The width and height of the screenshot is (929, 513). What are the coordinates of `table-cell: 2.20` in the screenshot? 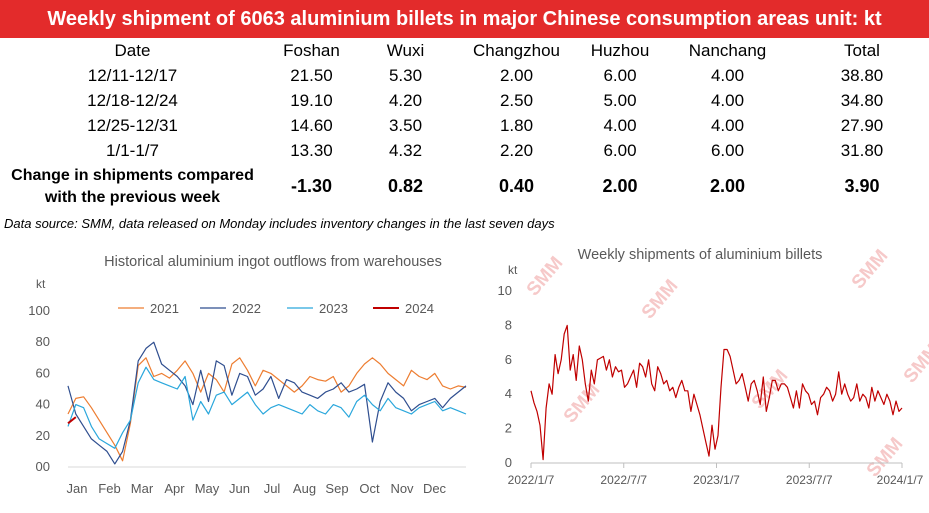 It's located at (516, 150).